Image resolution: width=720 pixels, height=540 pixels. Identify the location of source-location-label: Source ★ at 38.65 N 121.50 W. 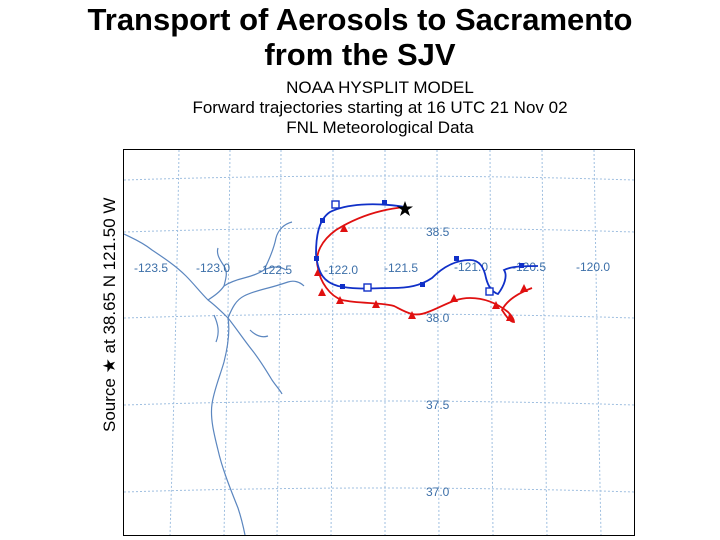
(109, 314).